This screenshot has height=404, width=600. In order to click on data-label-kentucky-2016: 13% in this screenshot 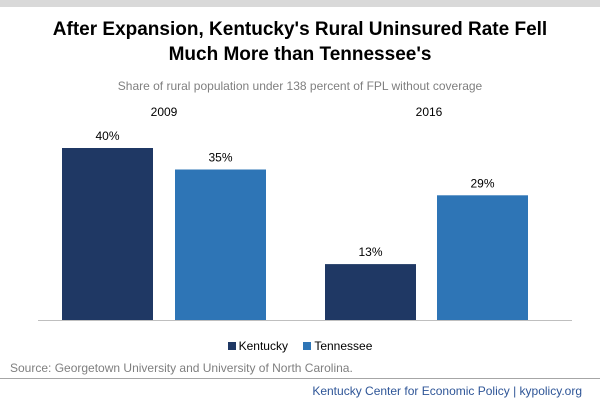, I will do `click(370, 252)`.